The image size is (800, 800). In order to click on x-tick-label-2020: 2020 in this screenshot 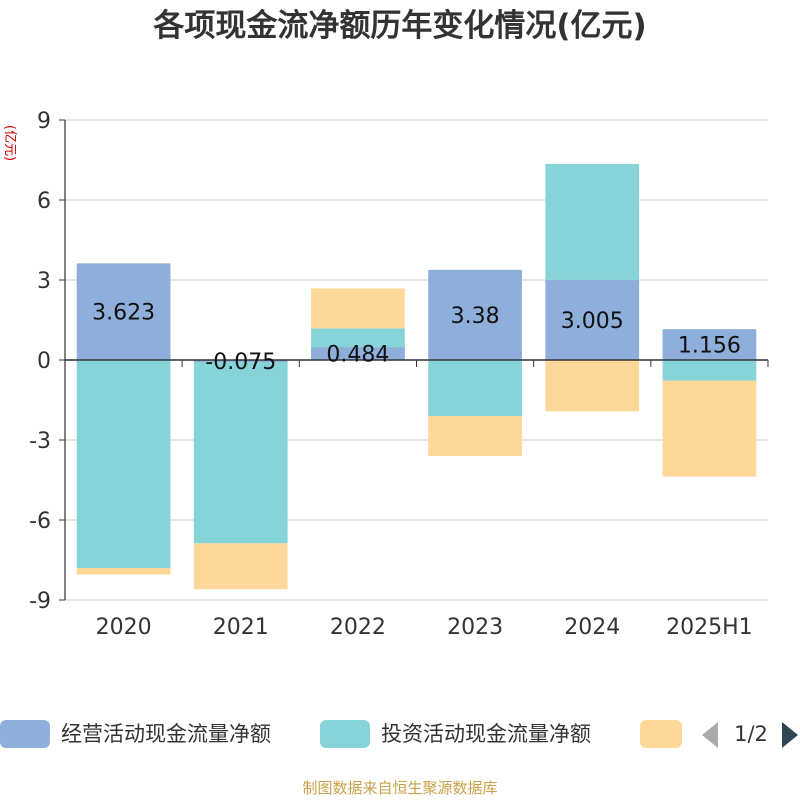, I will do `click(124, 627)`.